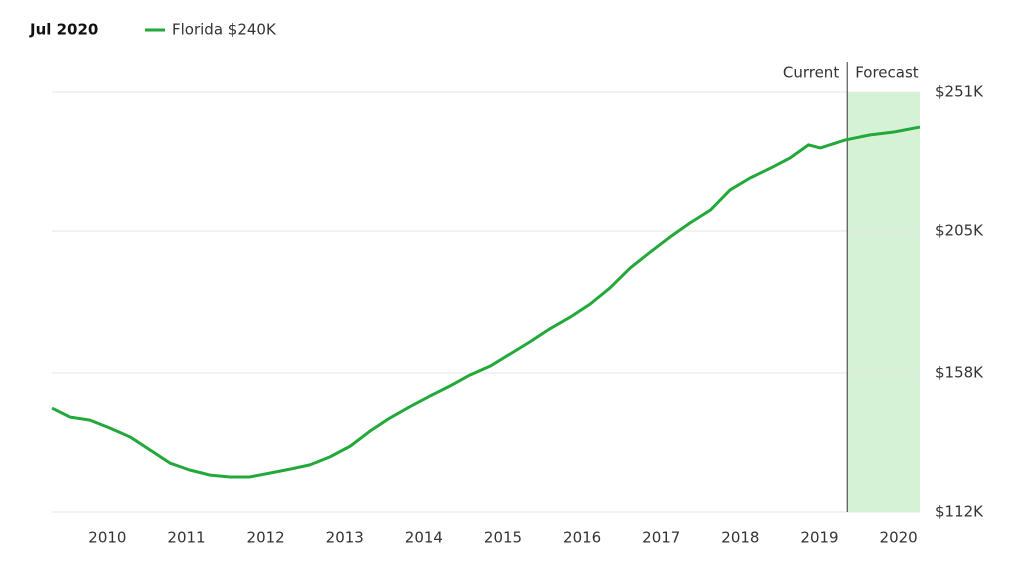  I want to click on x-tick-label: 2016, so click(582, 538).